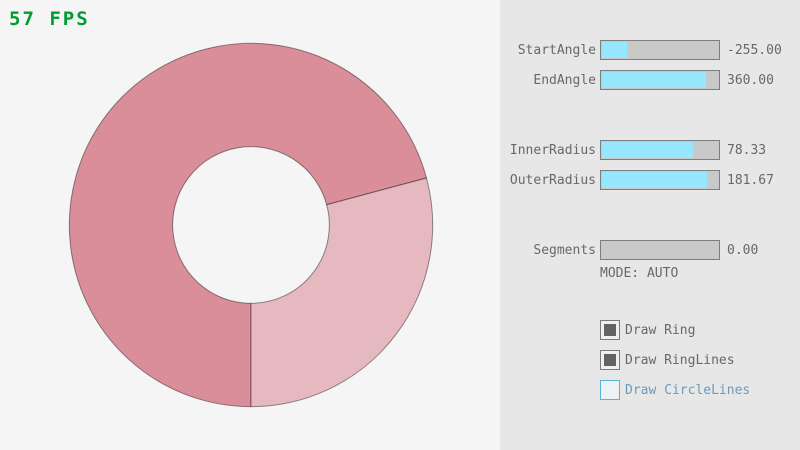  What do you see at coordinates (680, 360) in the screenshot?
I see `draw-ringlines-checkbox-label: Draw RingLines` at bounding box center [680, 360].